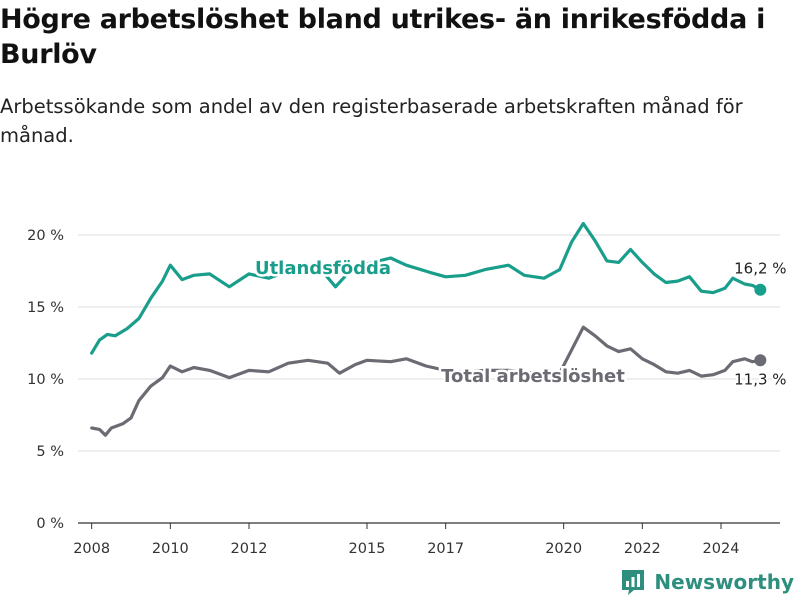 This screenshot has width=800, height=600. What do you see at coordinates (45, 308) in the screenshot?
I see `y-tick-label: 15 %` at bounding box center [45, 308].